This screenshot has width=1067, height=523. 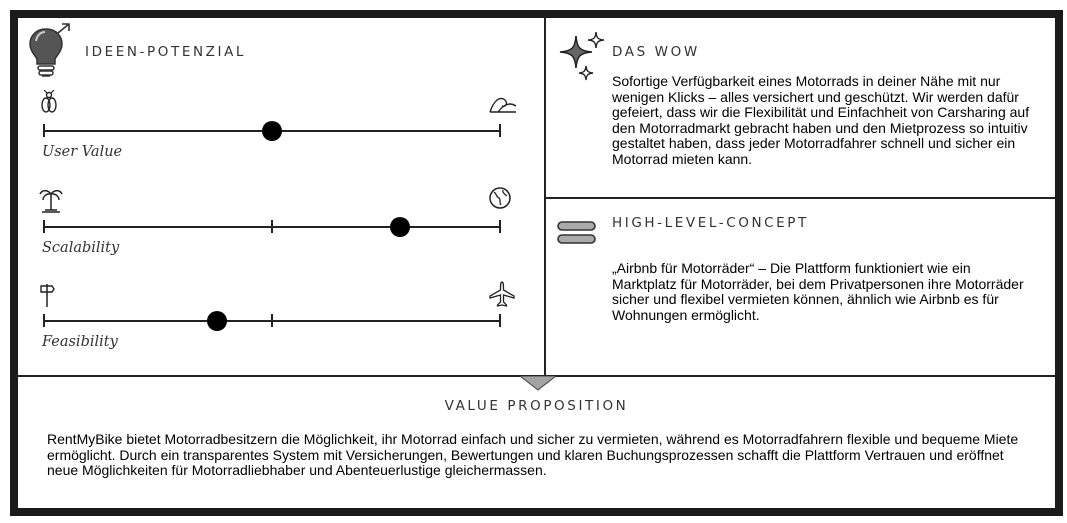 What do you see at coordinates (49, 103) in the screenshot?
I see `bug-icon` at bounding box center [49, 103].